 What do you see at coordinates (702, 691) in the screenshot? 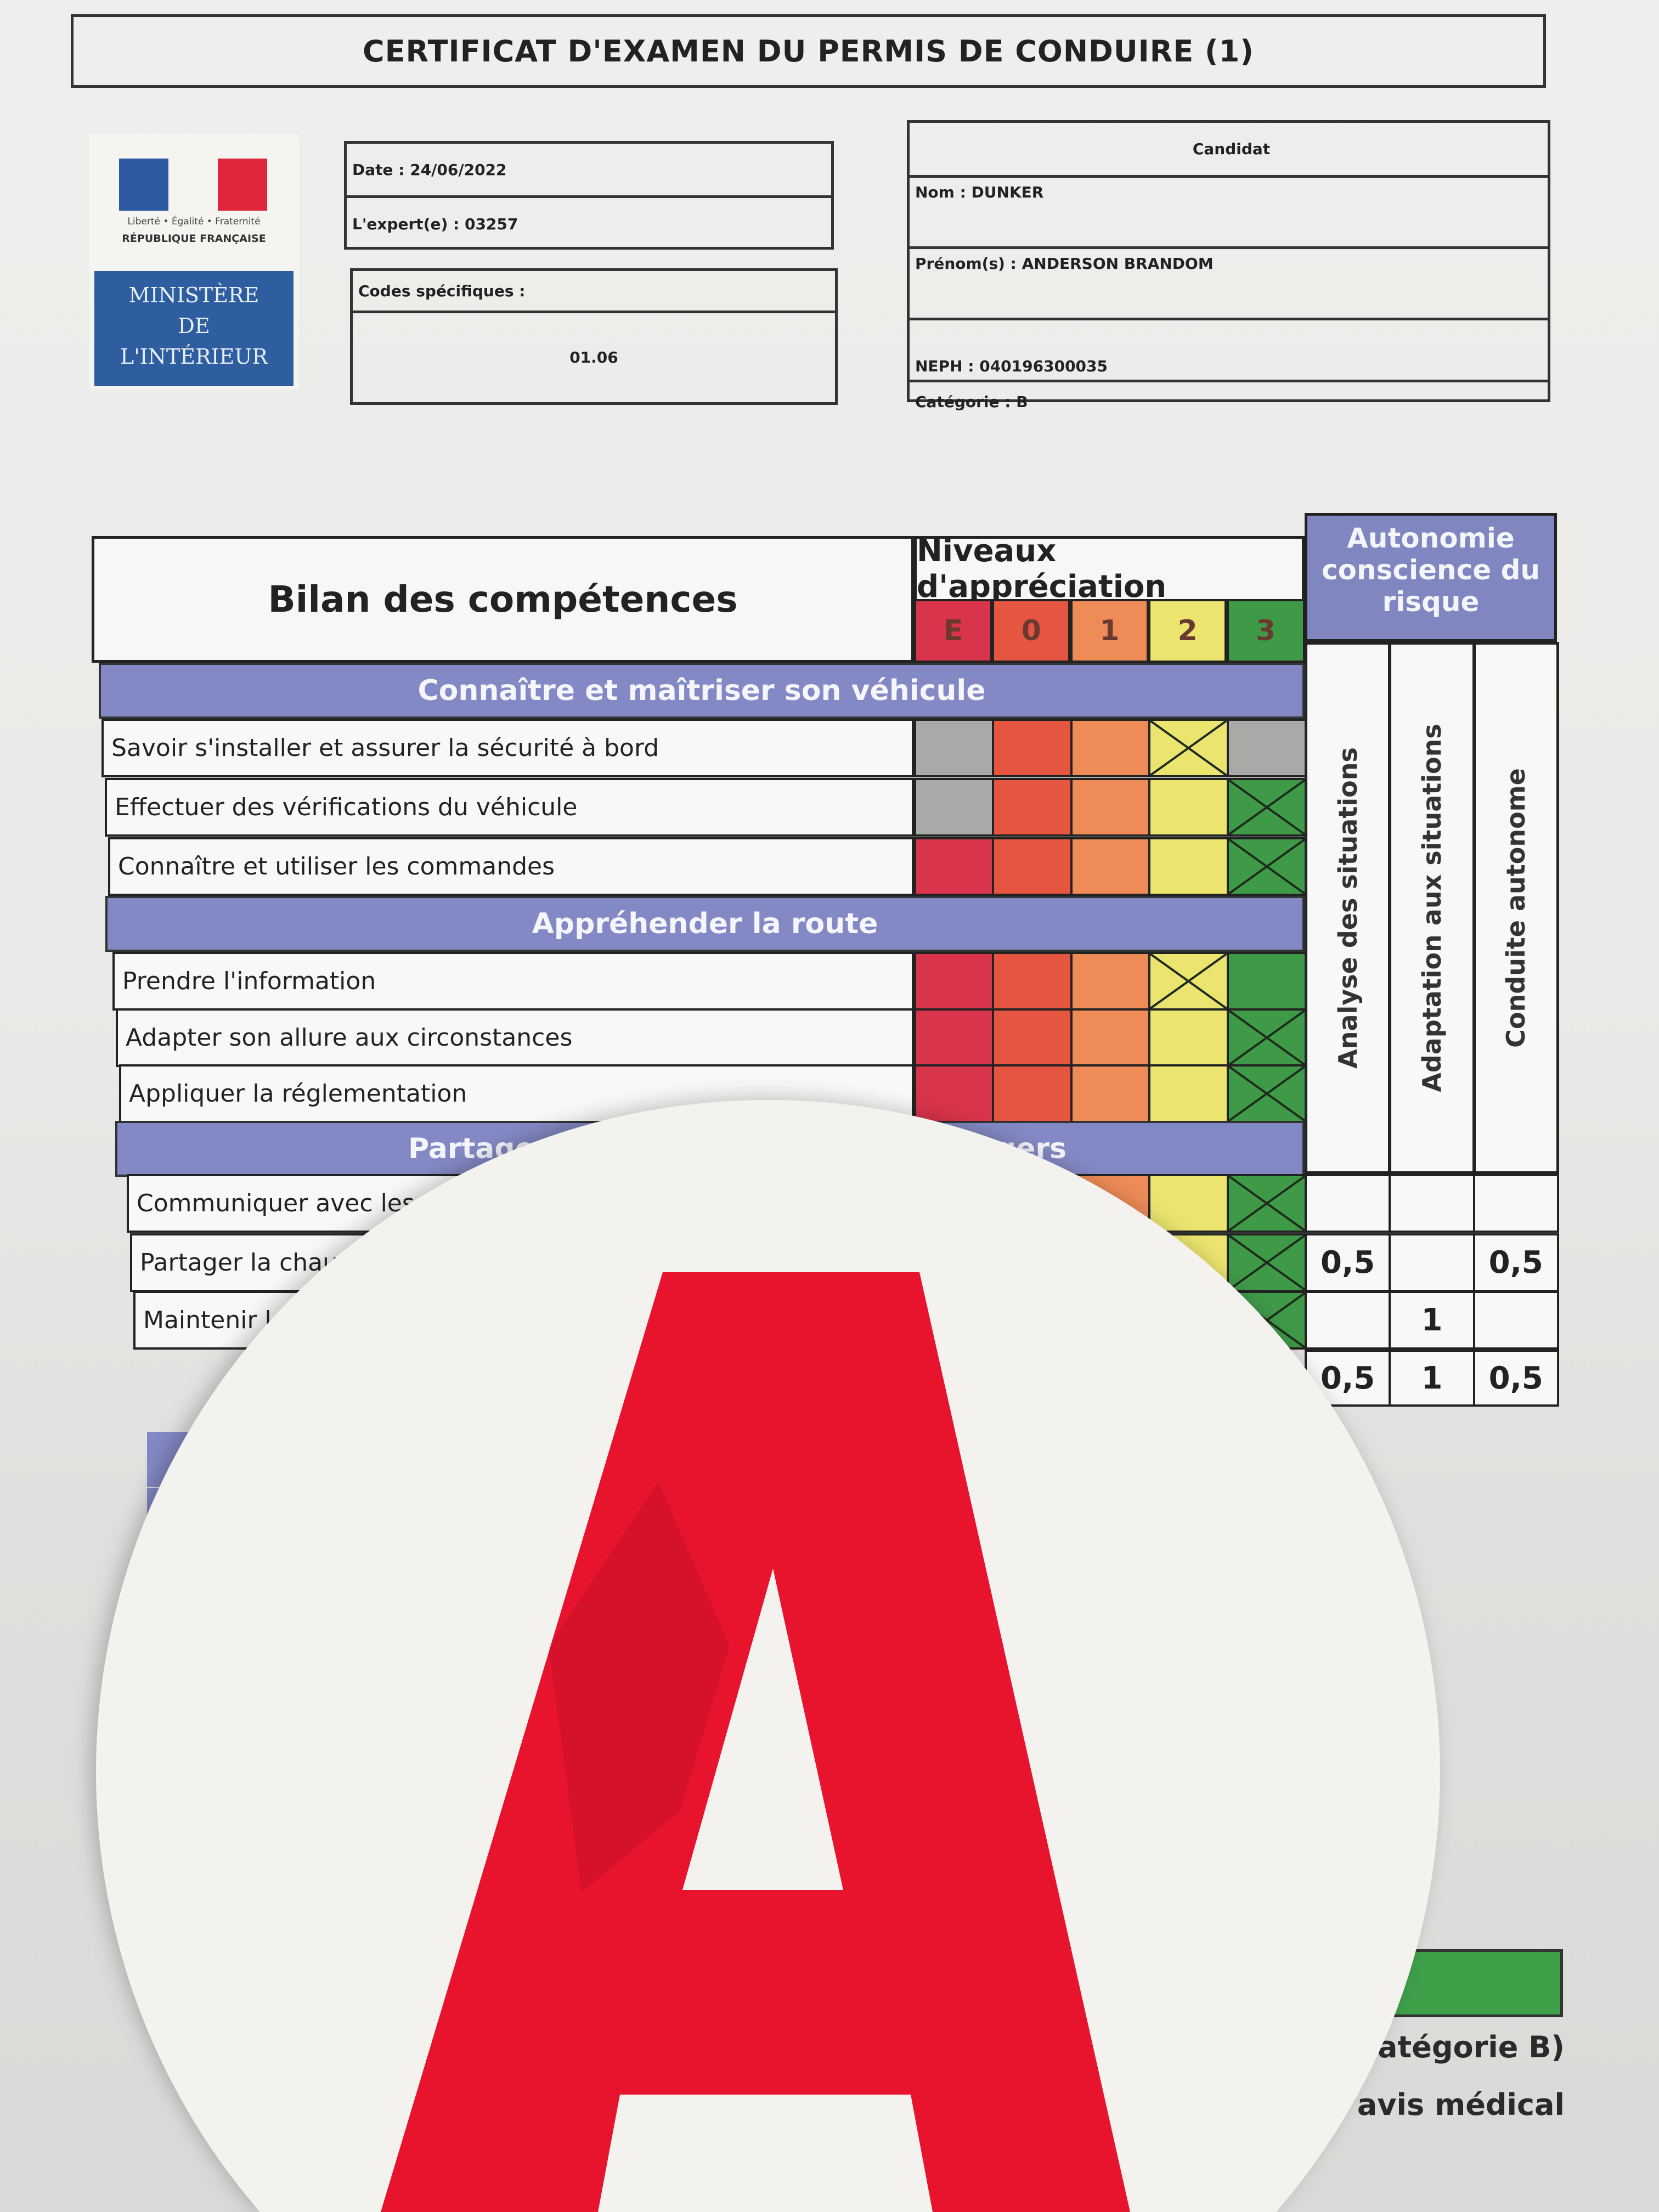
I see `section-header: Connaître et maîtriser son véhicule` at bounding box center [702, 691].